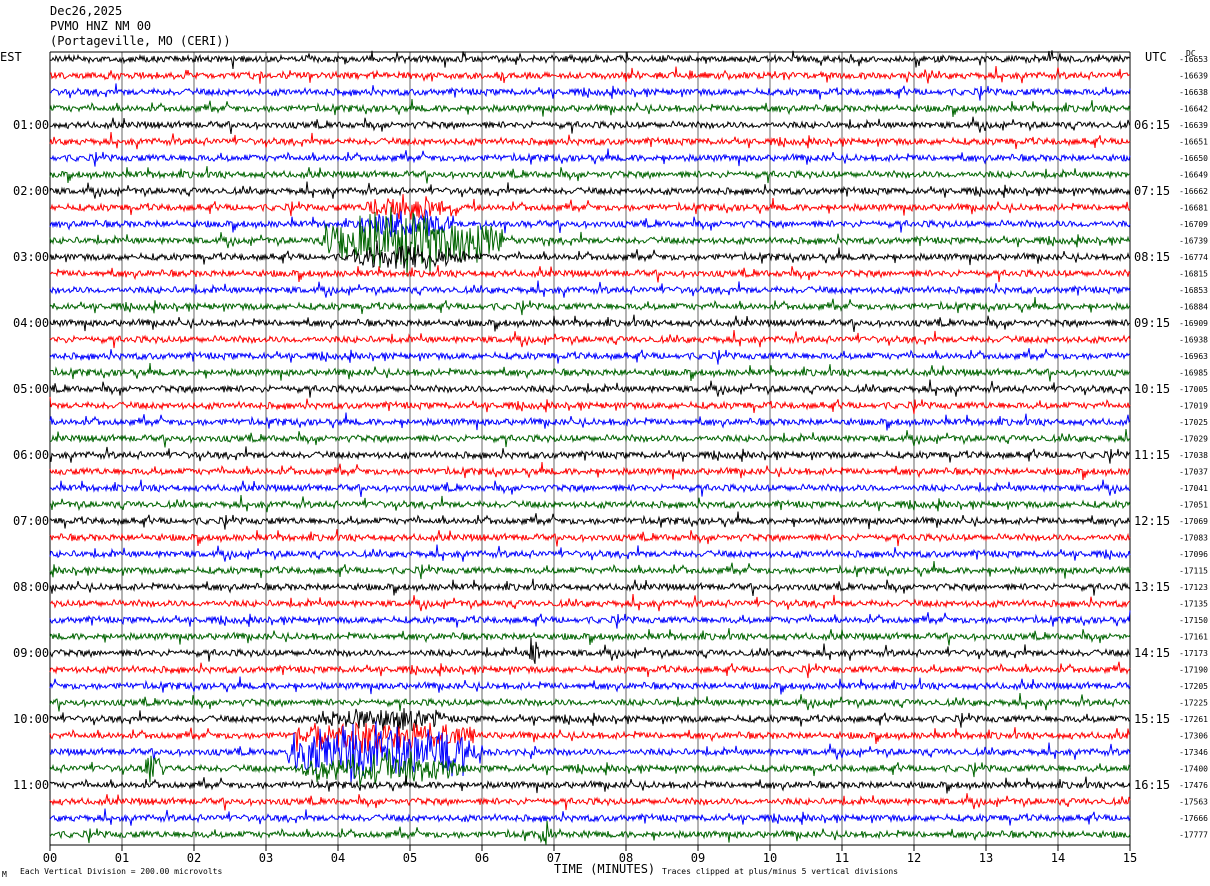 Image resolution: width=1210 pixels, height=886 pixels. What do you see at coordinates (1193, 835) in the screenshot?
I see `dc-offset-label: -17777` at bounding box center [1193, 835].